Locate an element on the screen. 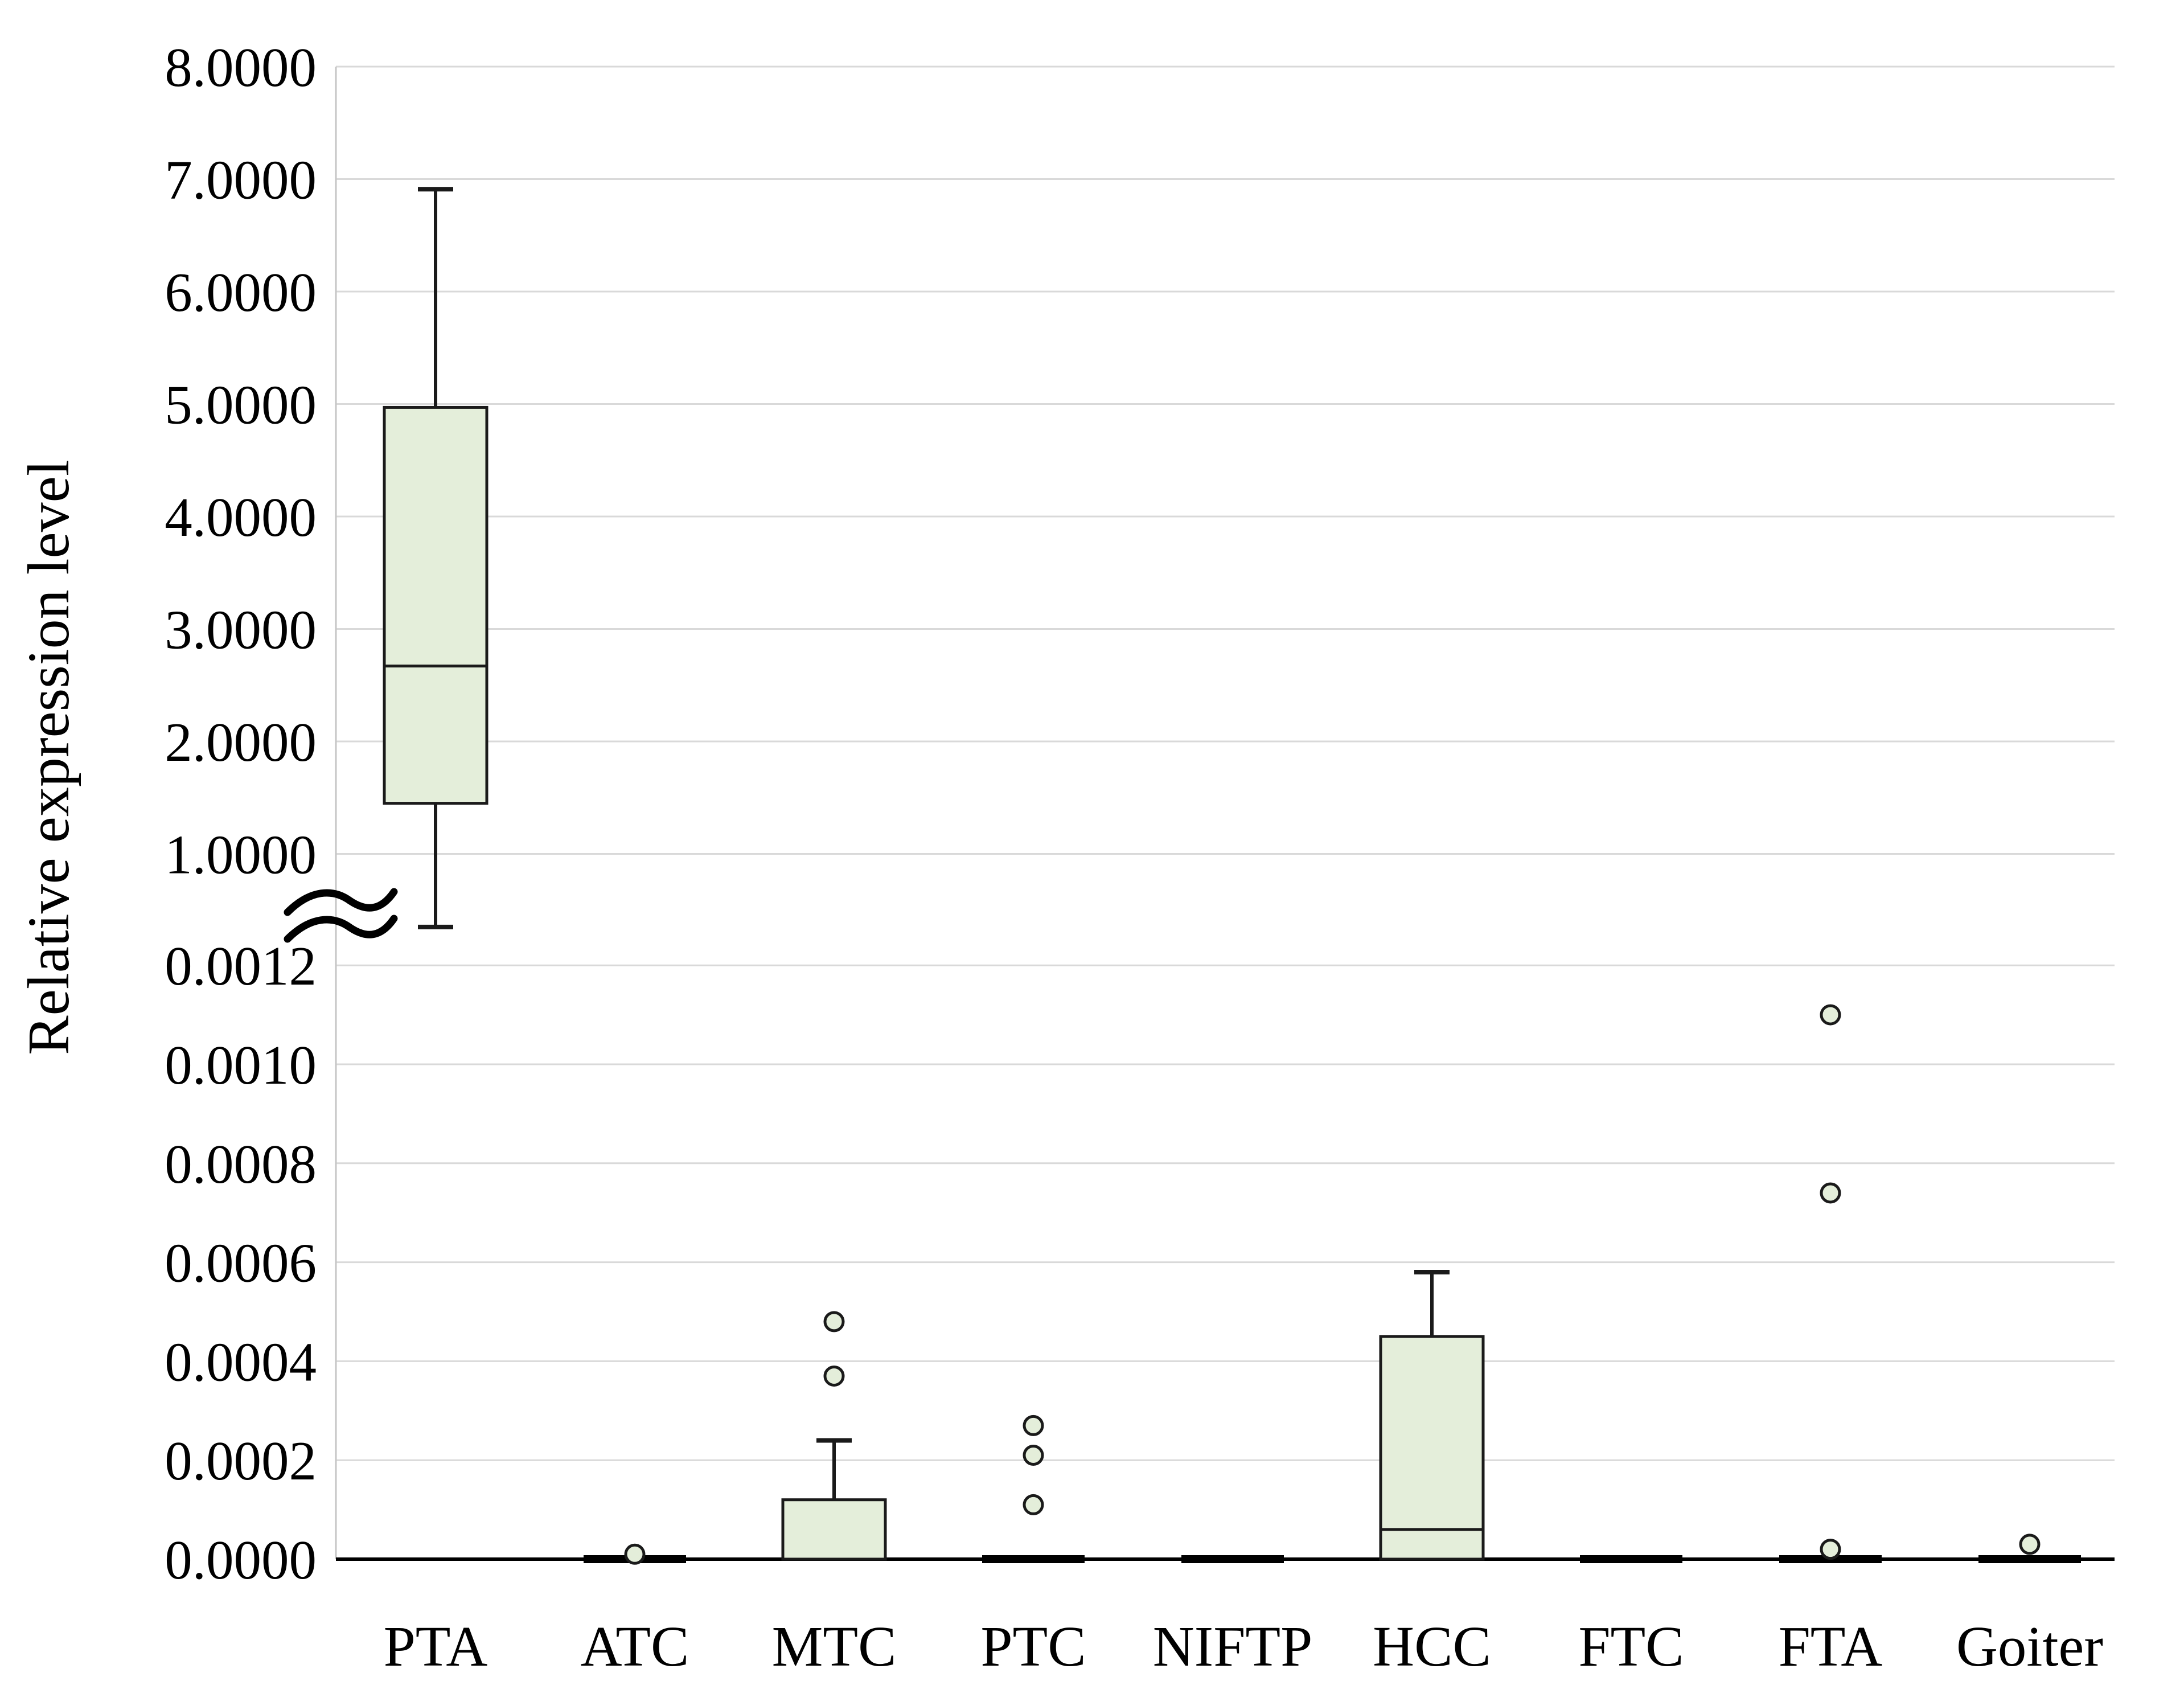 The height and width of the screenshot is (1685, 2184). x-category-label: MTC is located at coordinates (834, 1646).